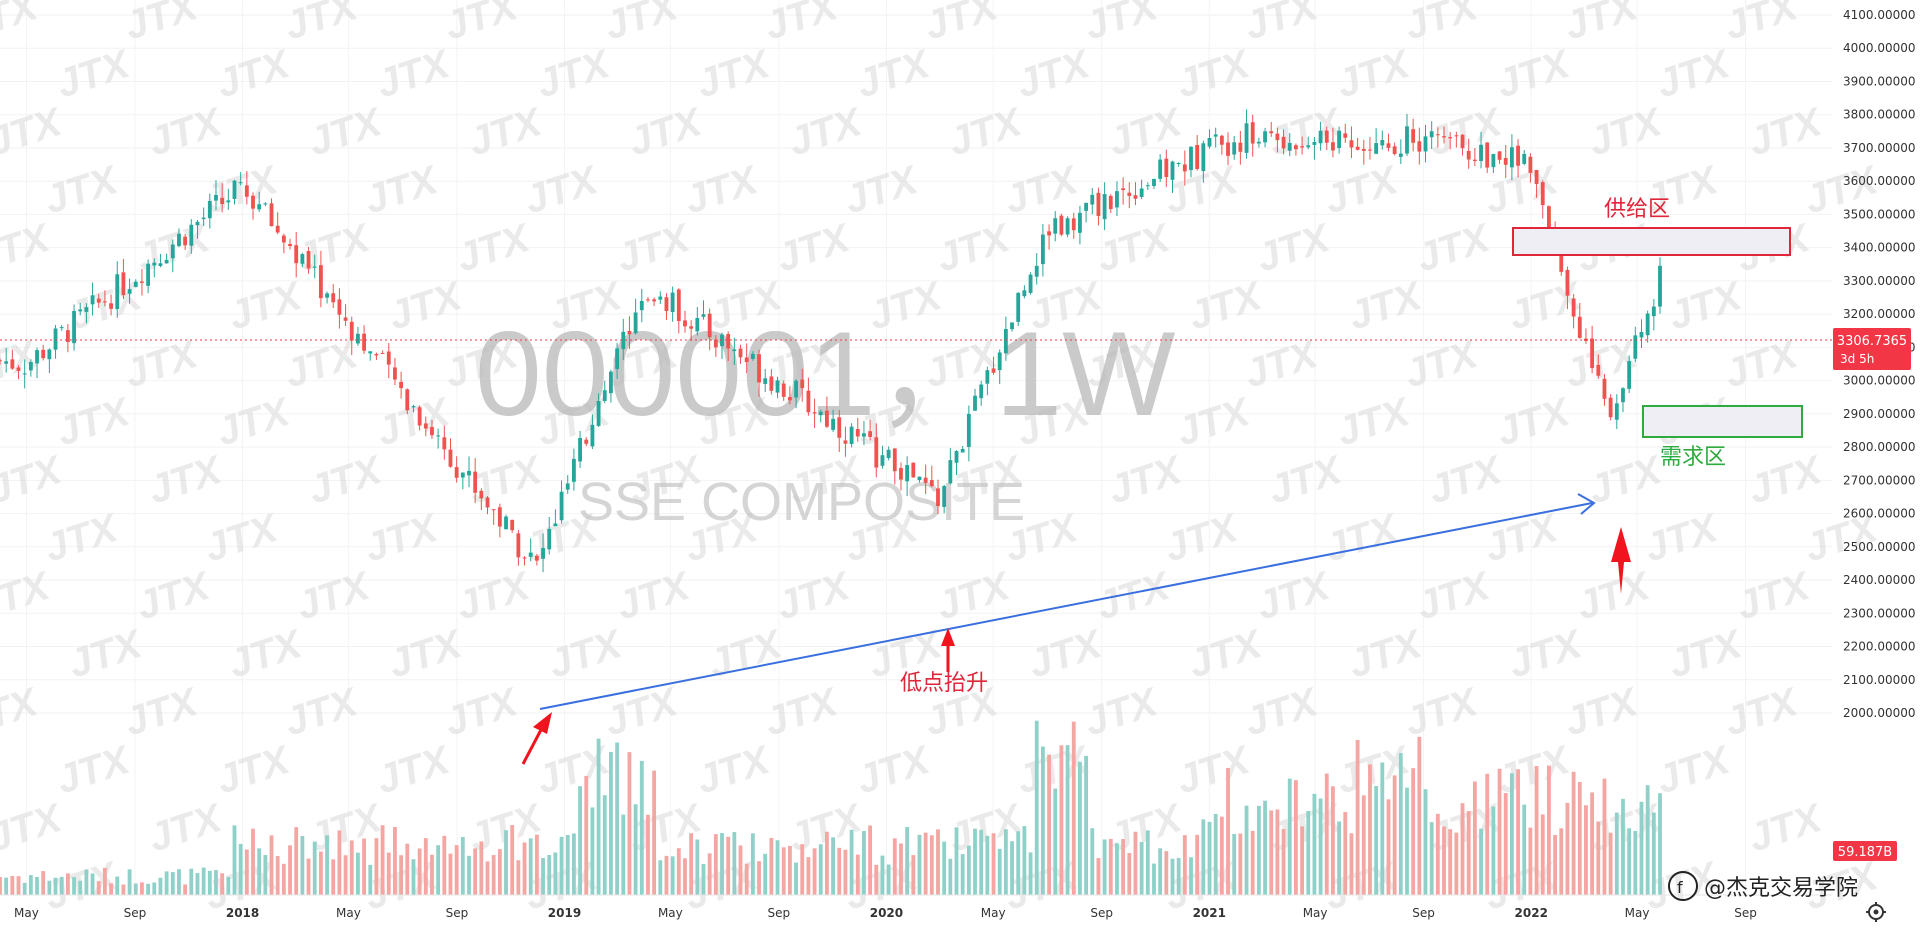 This screenshot has width=1920, height=940. I want to click on trendline-arrowhead, so click(1586, 504).